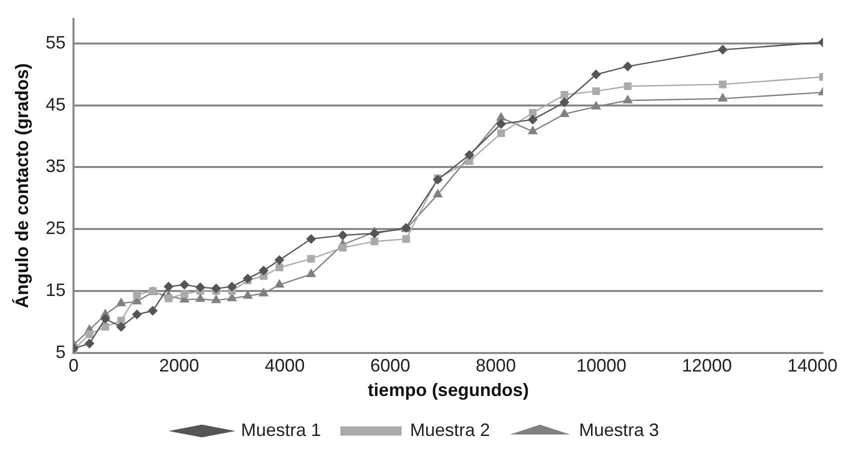 The height and width of the screenshot is (450, 853). I want to click on y-tick-label: 5, so click(61, 352).